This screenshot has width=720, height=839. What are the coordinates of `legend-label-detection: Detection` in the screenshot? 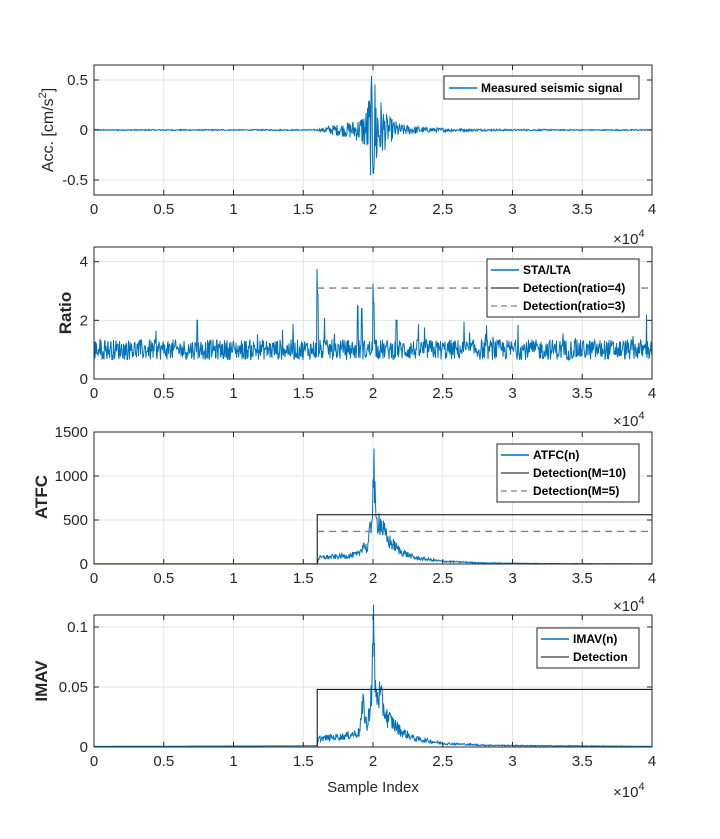 It's located at (600, 657).